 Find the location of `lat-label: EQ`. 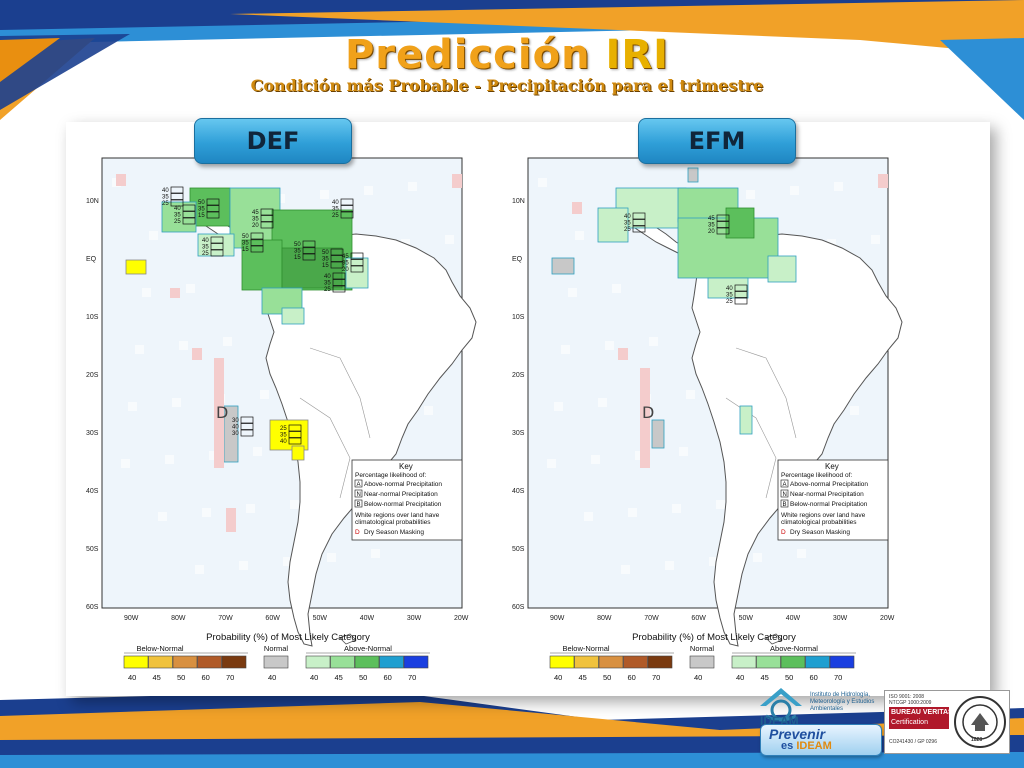

lat-label: EQ is located at coordinates (91, 259).